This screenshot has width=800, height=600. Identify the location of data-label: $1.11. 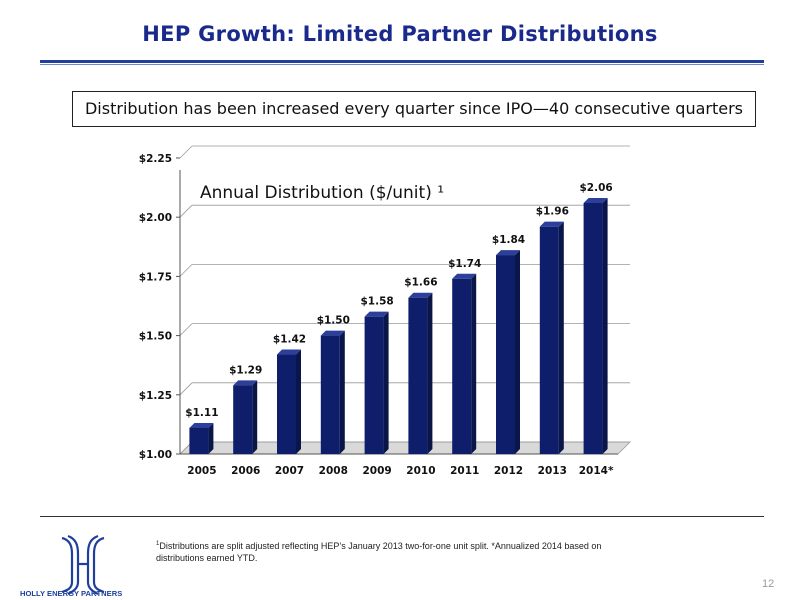
(201, 413).